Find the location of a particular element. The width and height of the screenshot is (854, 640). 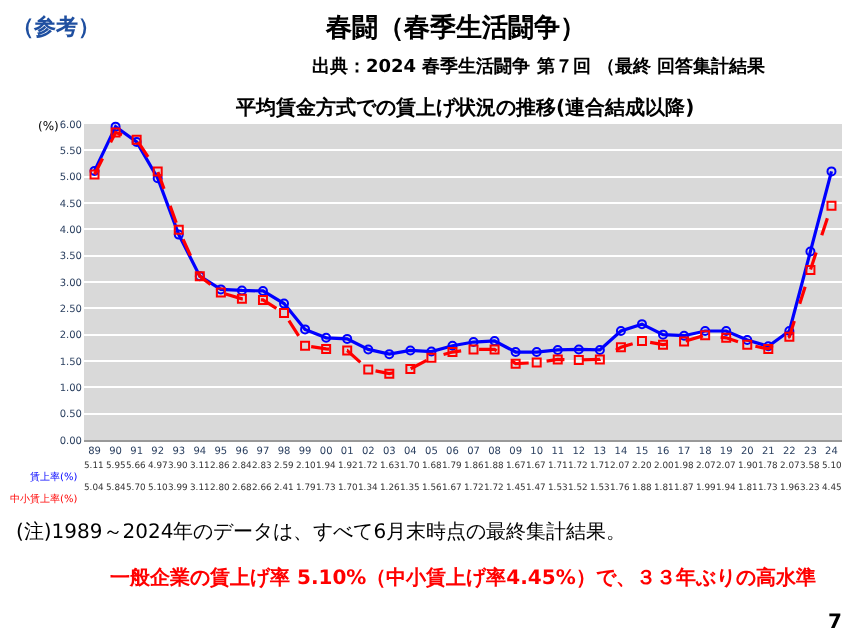

text: 7 is located at coordinates (835, 623).